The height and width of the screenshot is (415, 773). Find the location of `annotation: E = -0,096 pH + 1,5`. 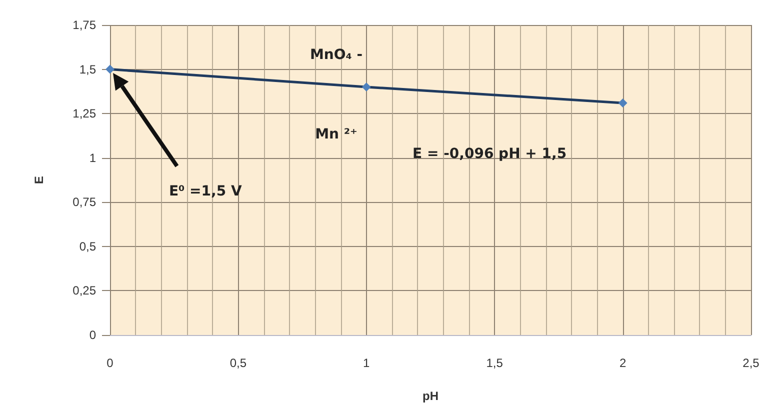

annotation: E = -0,096 pH + 1,5 is located at coordinates (489, 154).